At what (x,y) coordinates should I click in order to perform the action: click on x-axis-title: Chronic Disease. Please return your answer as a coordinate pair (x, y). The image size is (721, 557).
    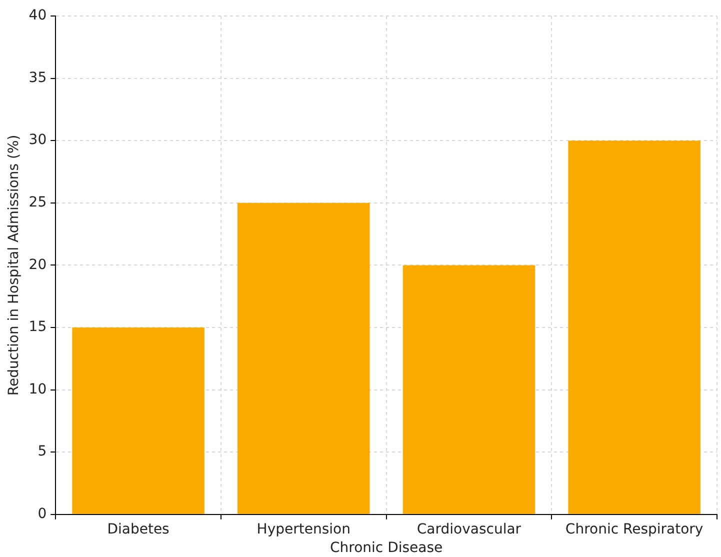
    Looking at the image, I should click on (386, 548).